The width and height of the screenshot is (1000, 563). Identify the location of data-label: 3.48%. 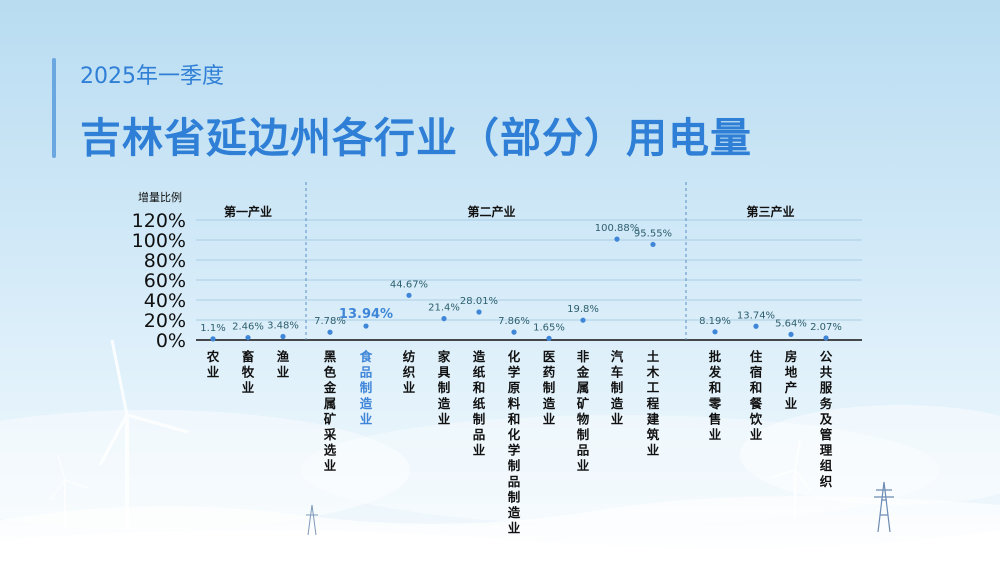
(283, 326).